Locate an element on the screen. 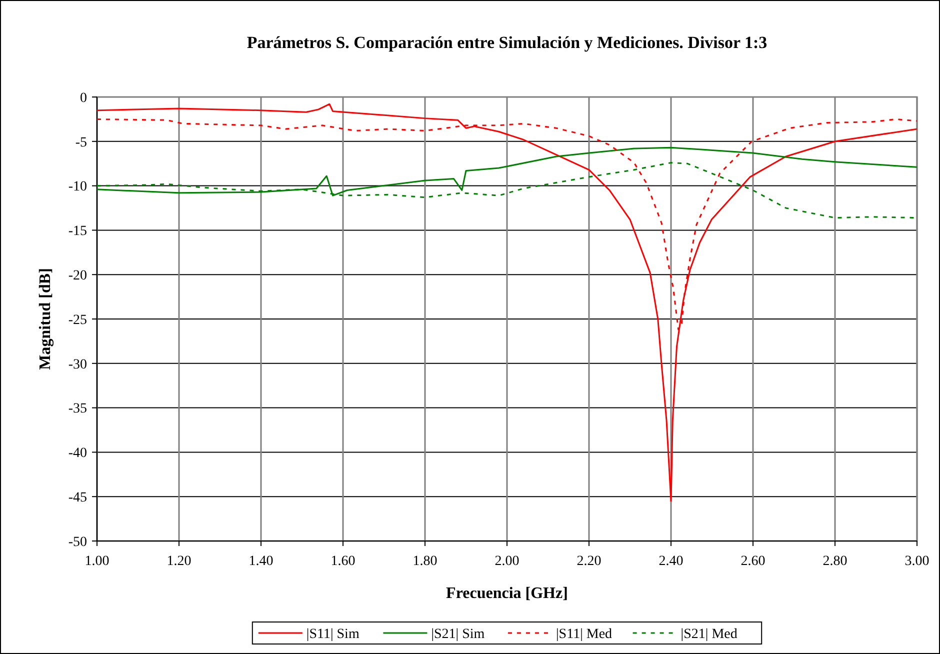 The image size is (940, 654). x-tick-label: 1.20 is located at coordinates (179, 561).